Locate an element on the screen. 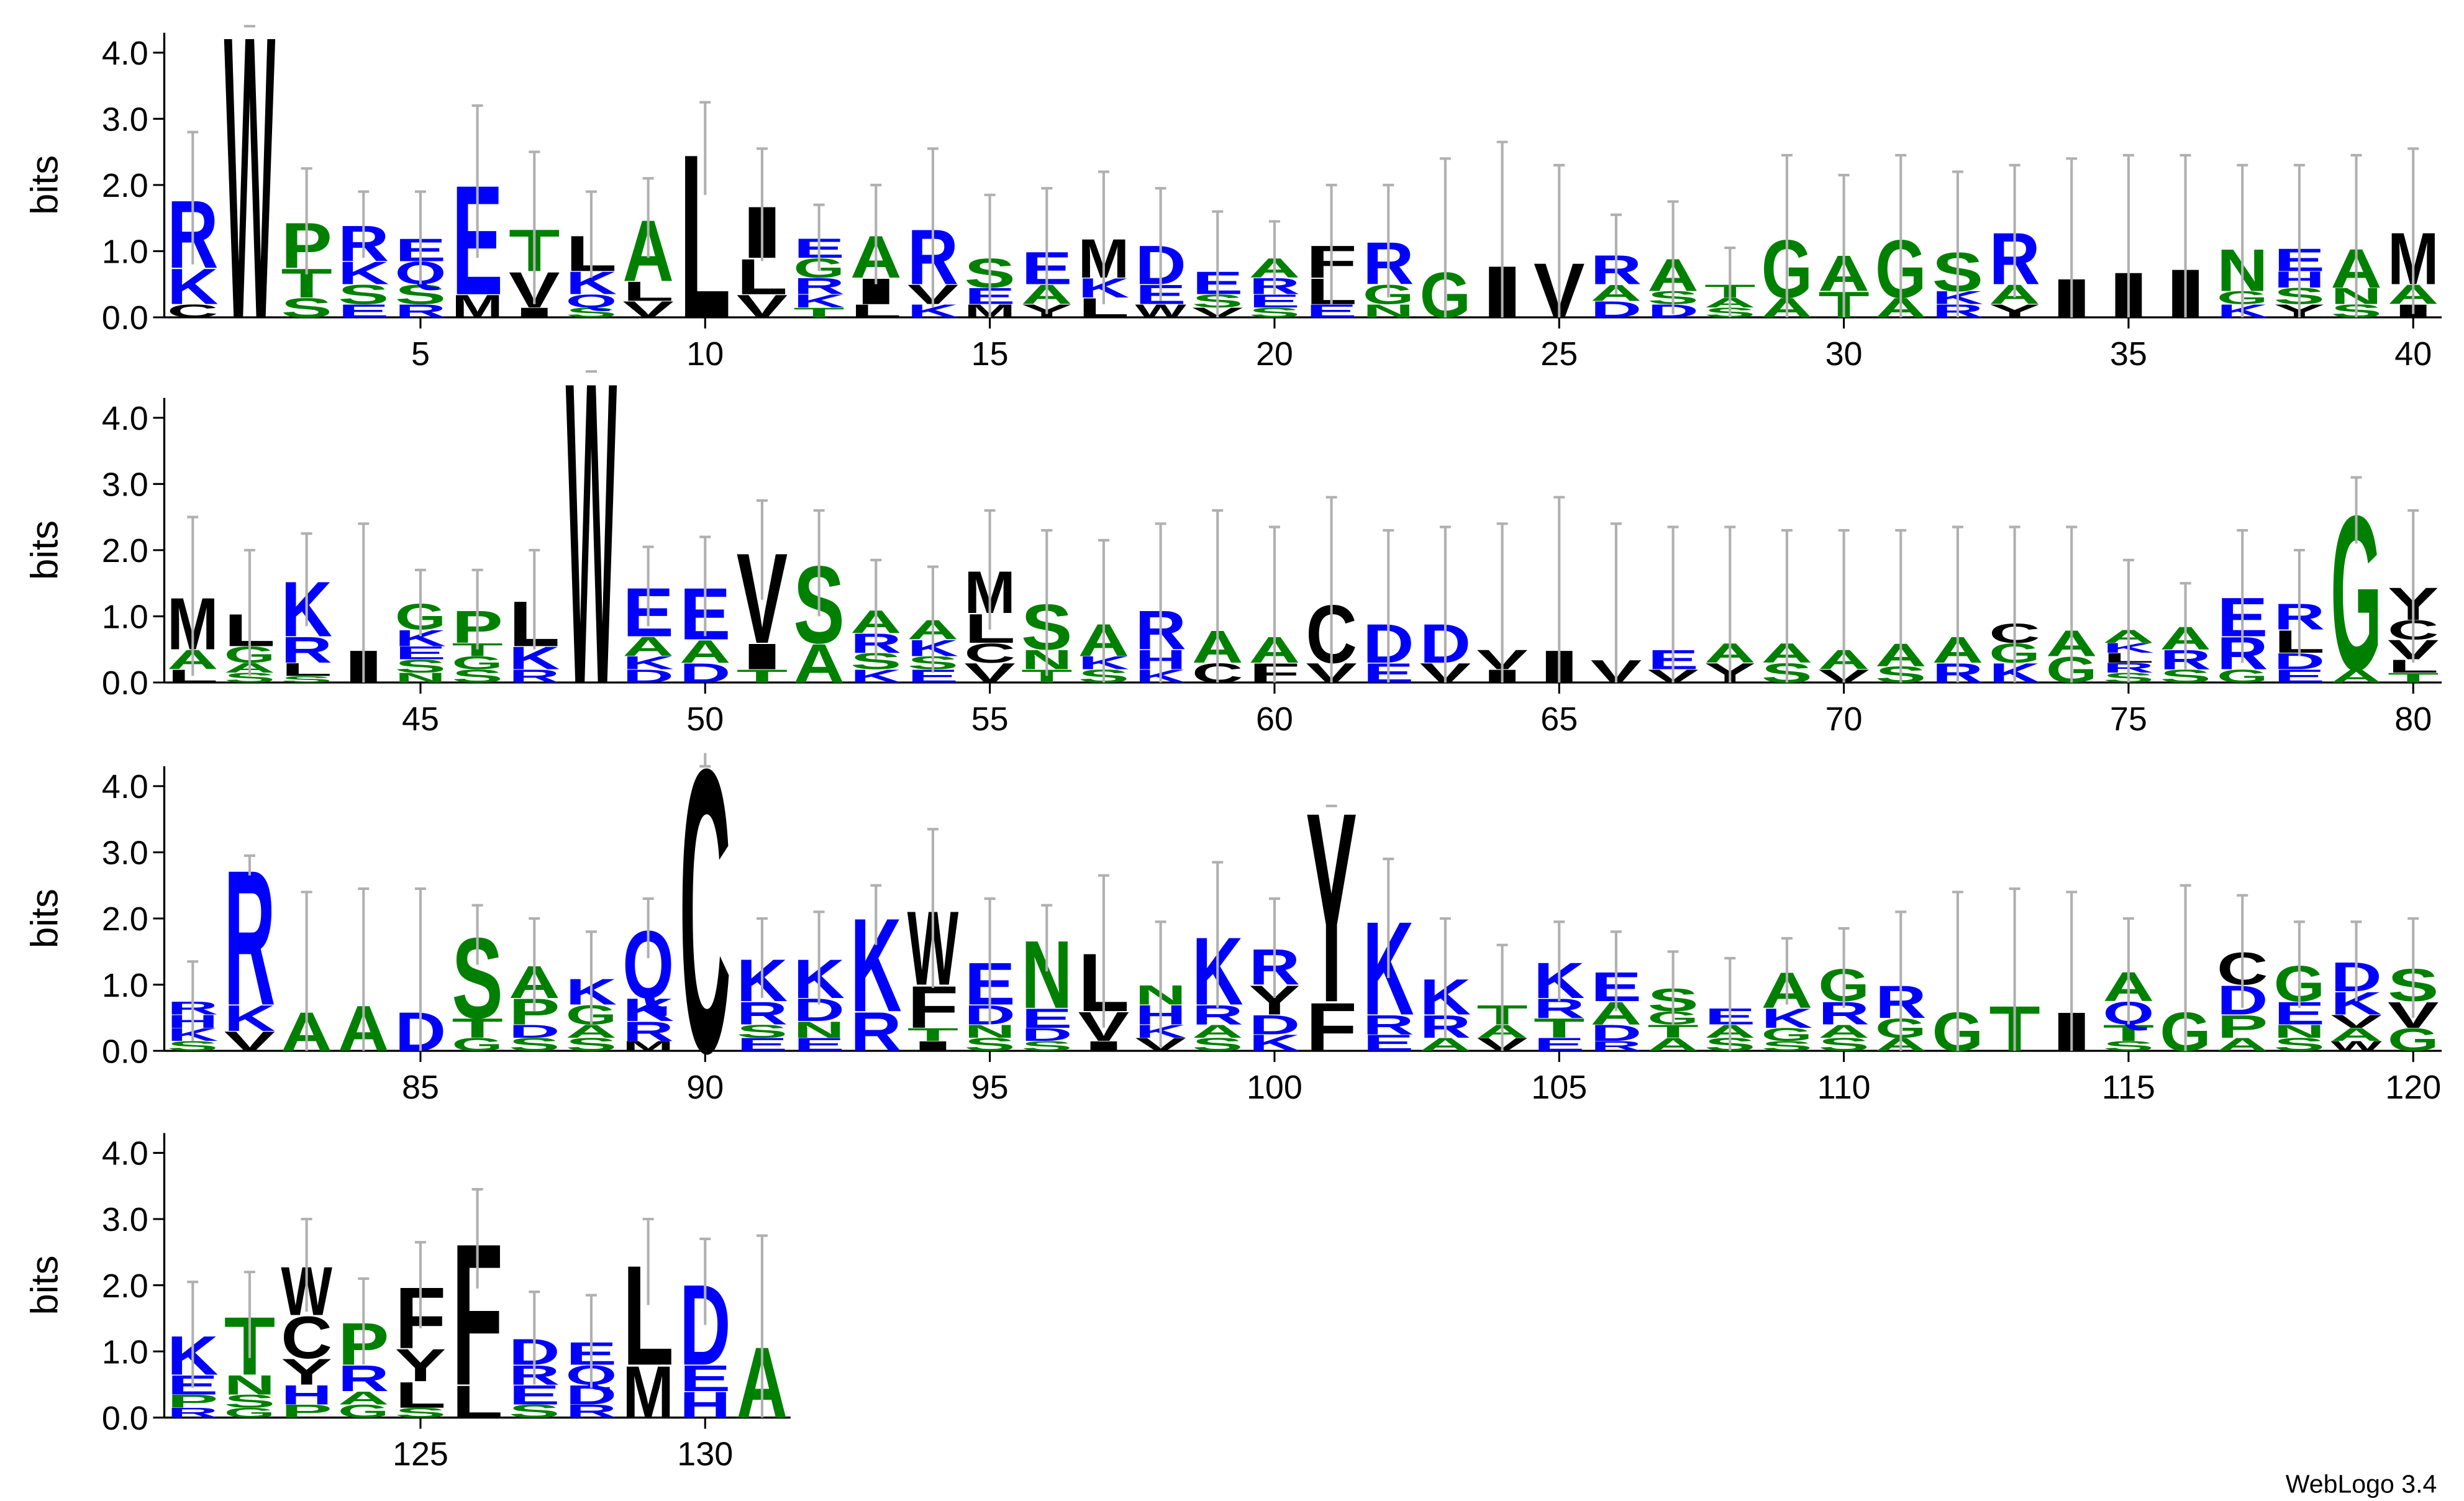  x-tick-label: 120 is located at coordinates (2413, 1087).